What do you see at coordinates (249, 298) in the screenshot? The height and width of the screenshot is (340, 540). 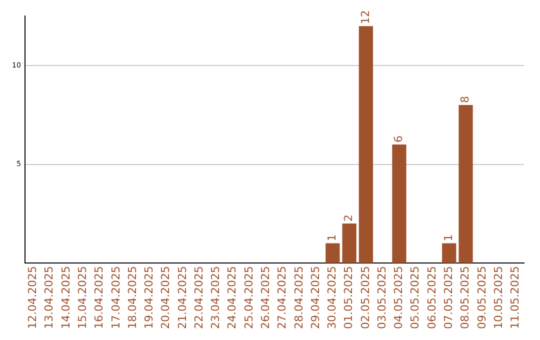 I see `x-tick-label: 25.04.2025` at bounding box center [249, 298].